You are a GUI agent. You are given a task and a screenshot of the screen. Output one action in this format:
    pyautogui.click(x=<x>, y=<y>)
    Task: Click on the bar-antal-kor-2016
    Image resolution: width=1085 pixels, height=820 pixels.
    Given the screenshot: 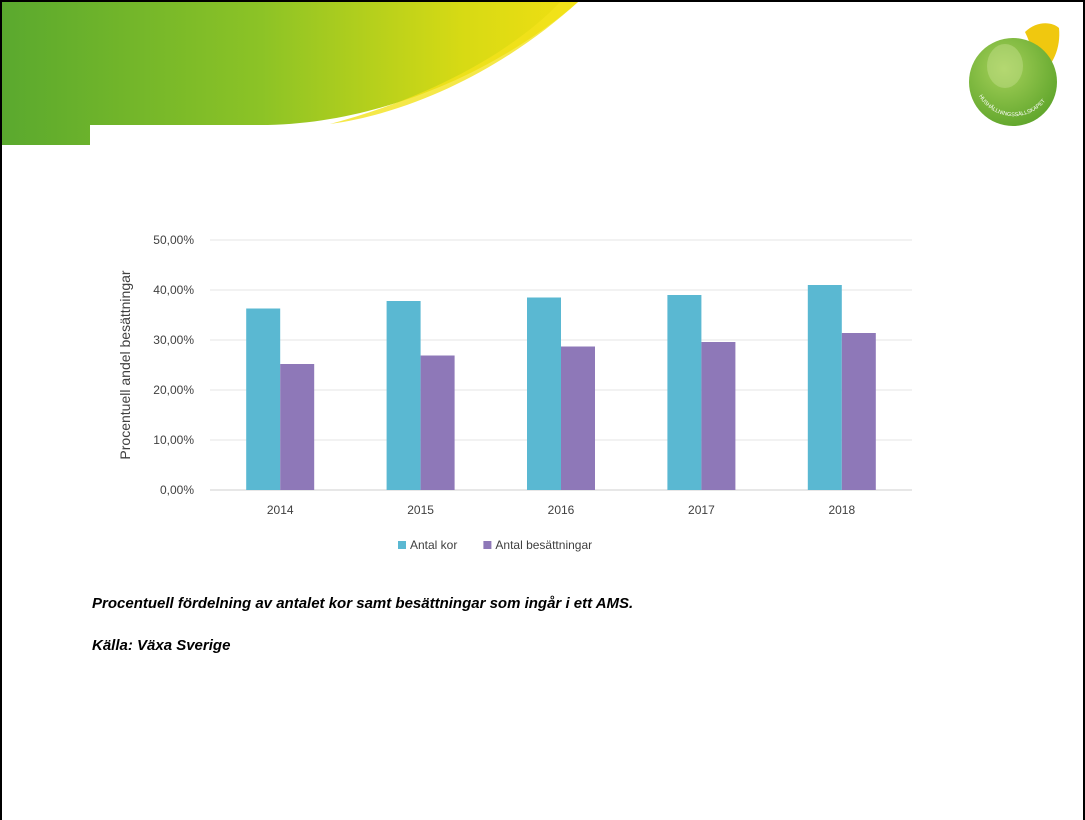 What is the action you would take?
    pyautogui.click(x=544, y=393)
    